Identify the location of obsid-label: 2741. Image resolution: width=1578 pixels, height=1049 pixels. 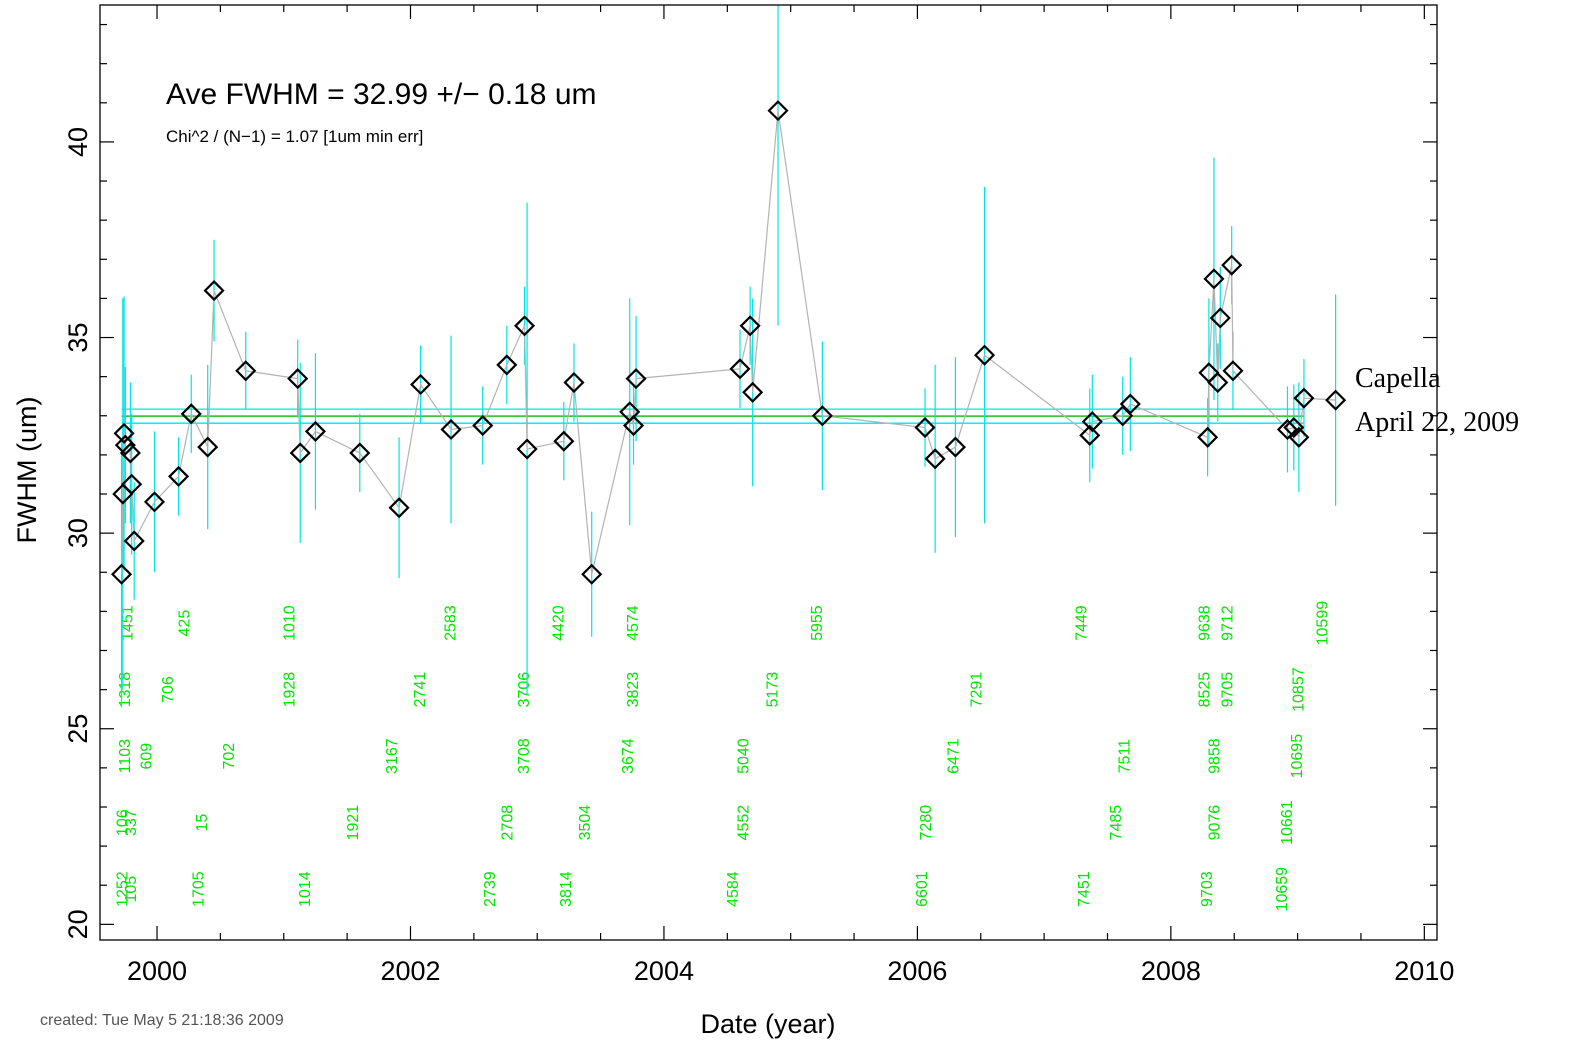
(420, 690).